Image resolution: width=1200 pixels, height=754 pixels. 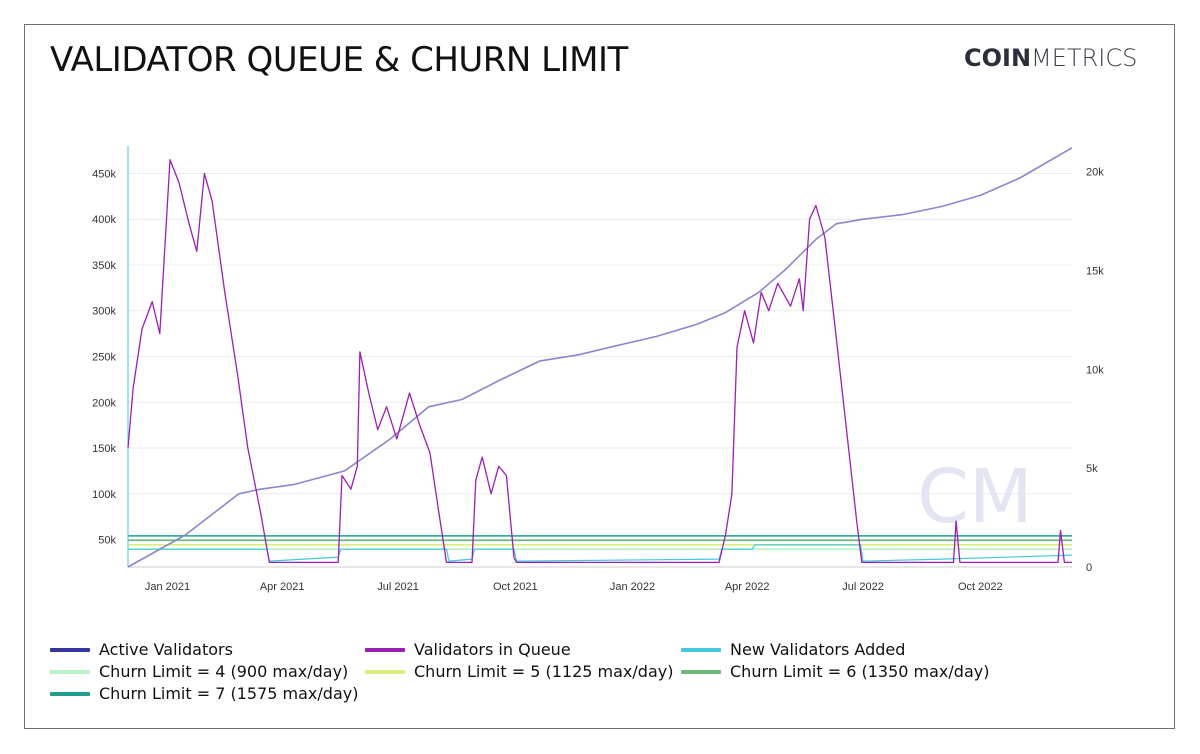 I want to click on legend-item-churn-6: Churn Limit = 6 (1350 max/day), so click(x=835, y=671).